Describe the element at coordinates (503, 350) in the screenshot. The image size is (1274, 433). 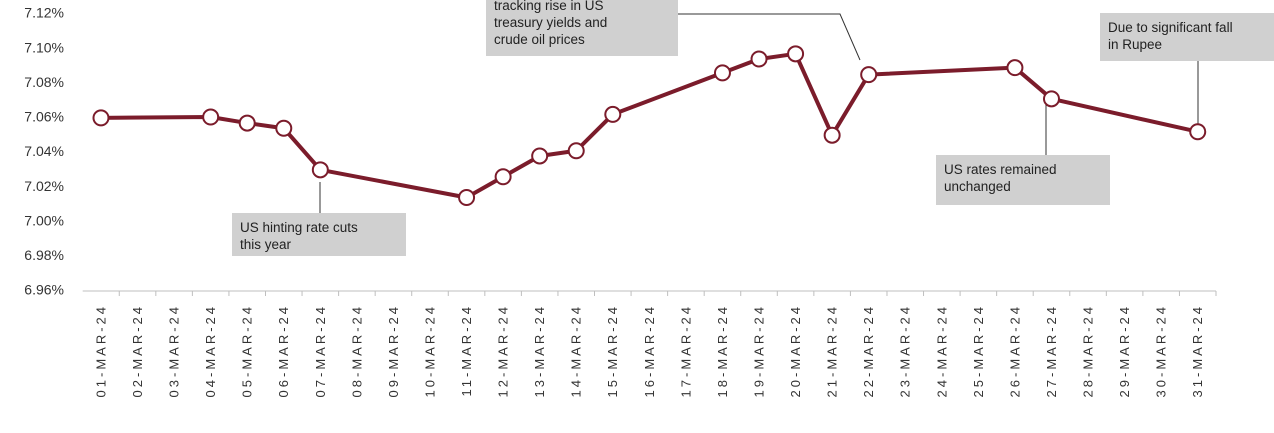
I see `x-tick-label: 12-MAR-24` at that location.